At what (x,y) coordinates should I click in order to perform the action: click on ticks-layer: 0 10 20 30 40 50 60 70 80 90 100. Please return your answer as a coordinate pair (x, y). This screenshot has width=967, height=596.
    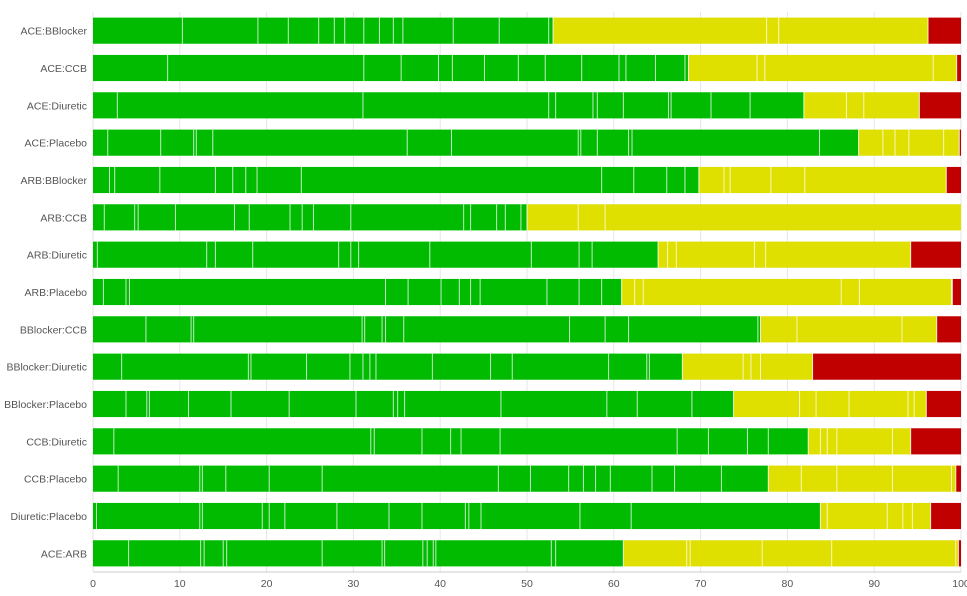
    Looking at the image, I should click on (528, 584).